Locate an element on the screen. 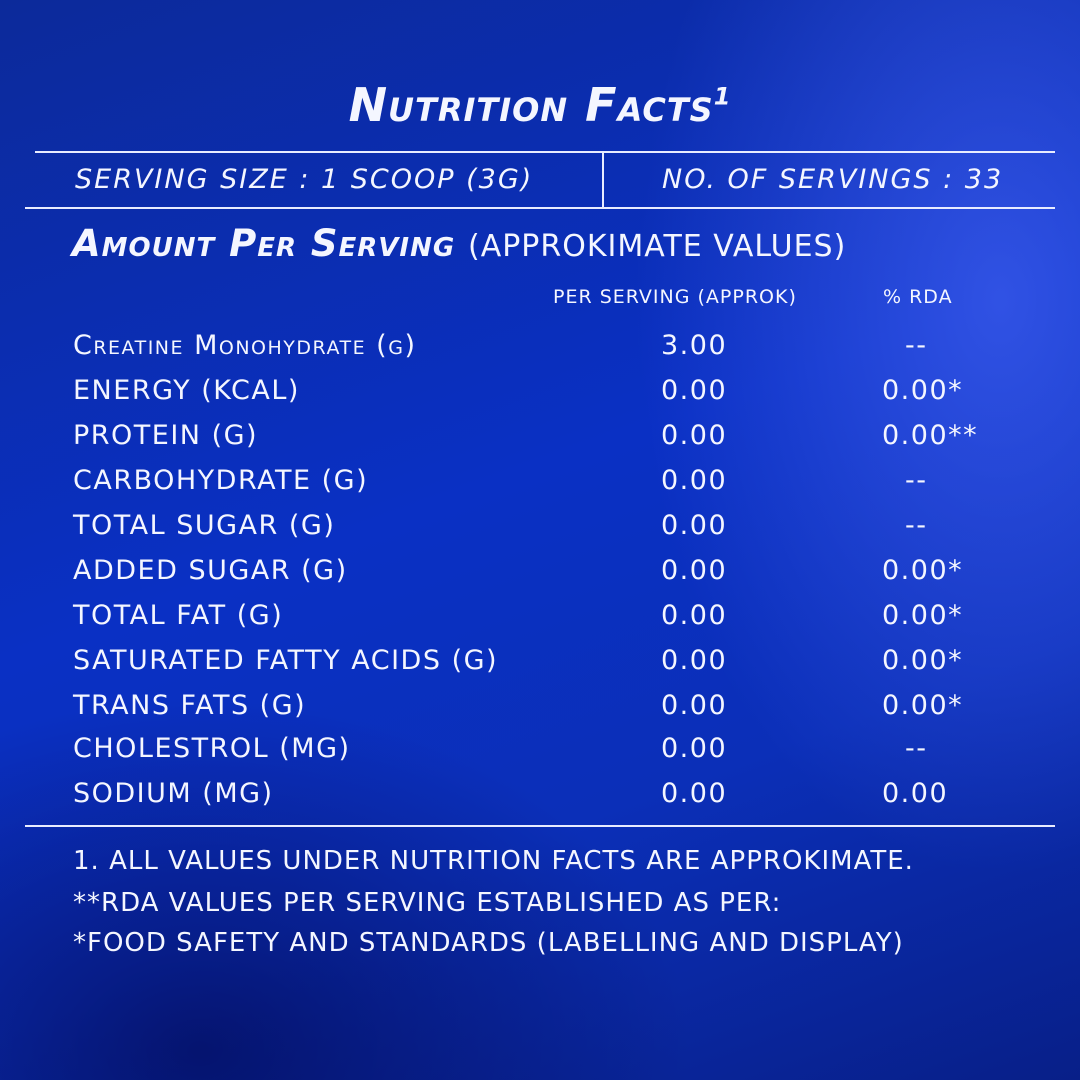 The height and width of the screenshot is (1080, 1080). column-header-per-serving: PER SERVING (APPROK) is located at coordinates (675, 297).